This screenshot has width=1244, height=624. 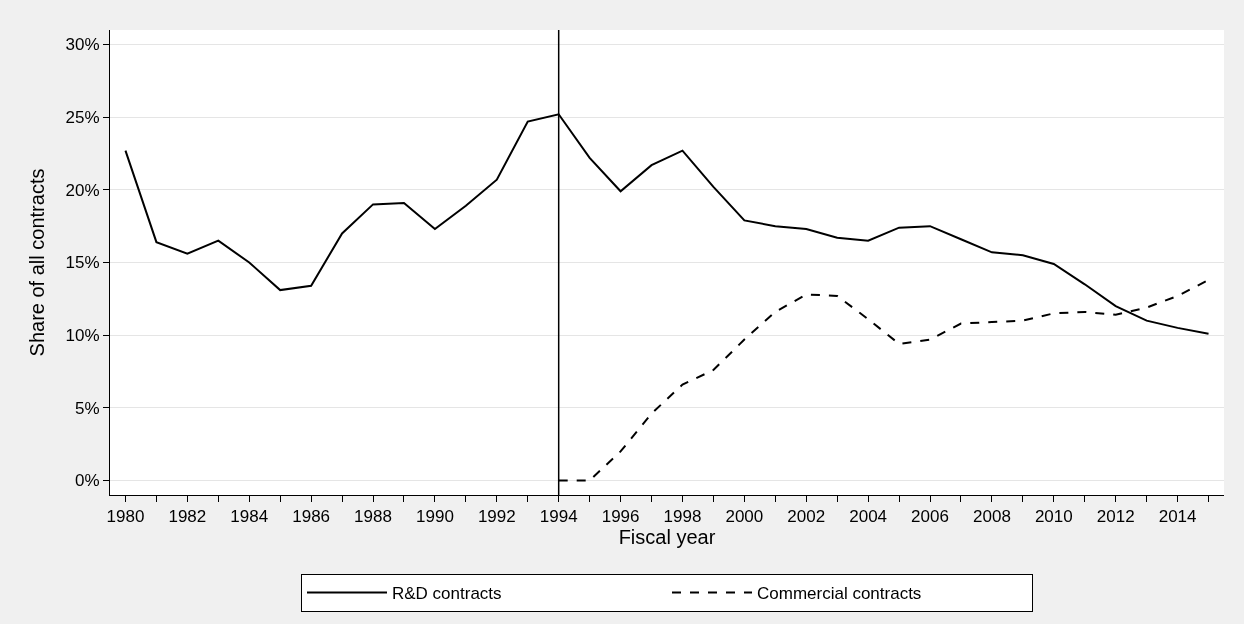 What do you see at coordinates (667, 537) in the screenshot?
I see `x-axis-title: Fiscal year` at bounding box center [667, 537].